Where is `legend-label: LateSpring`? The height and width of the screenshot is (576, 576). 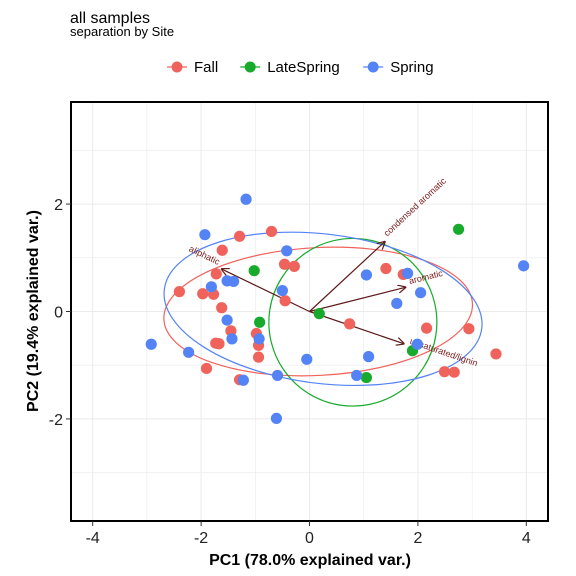 legend-label: LateSpring is located at coordinates (303, 67).